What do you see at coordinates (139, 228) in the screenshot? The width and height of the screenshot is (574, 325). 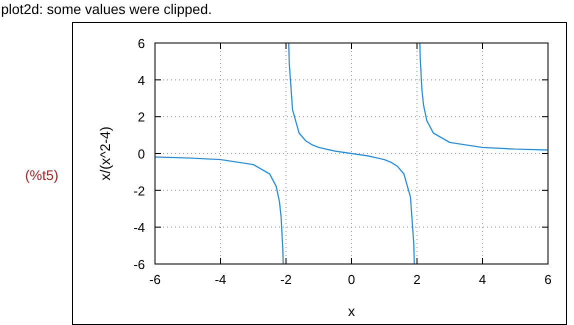 I see `y-tick-label: -4` at bounding box center [139, 228].